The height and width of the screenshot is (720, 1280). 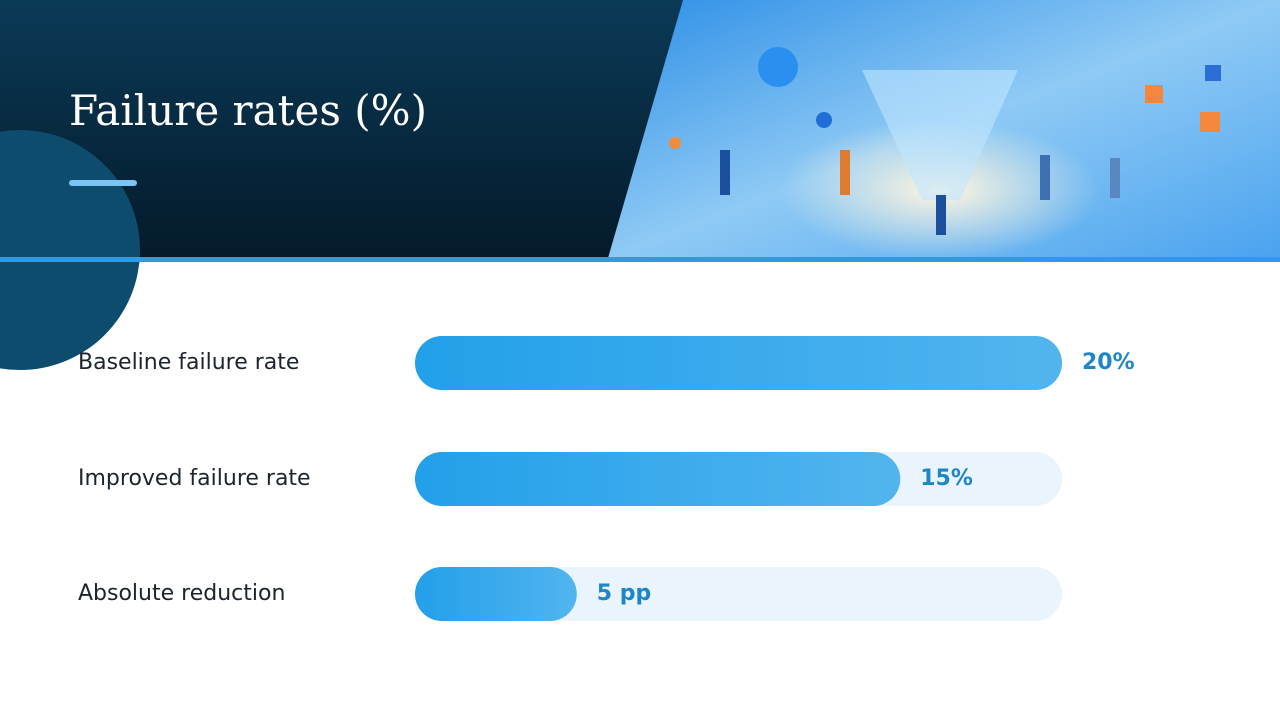 I want to click on category-label: Baseline failure rate, so click(x=188, y=362).